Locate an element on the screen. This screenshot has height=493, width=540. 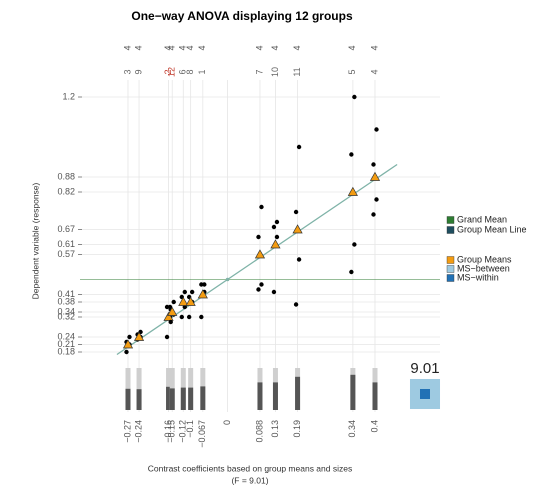
y-tick-label: 0.41 is located at coordinates (66, 294).